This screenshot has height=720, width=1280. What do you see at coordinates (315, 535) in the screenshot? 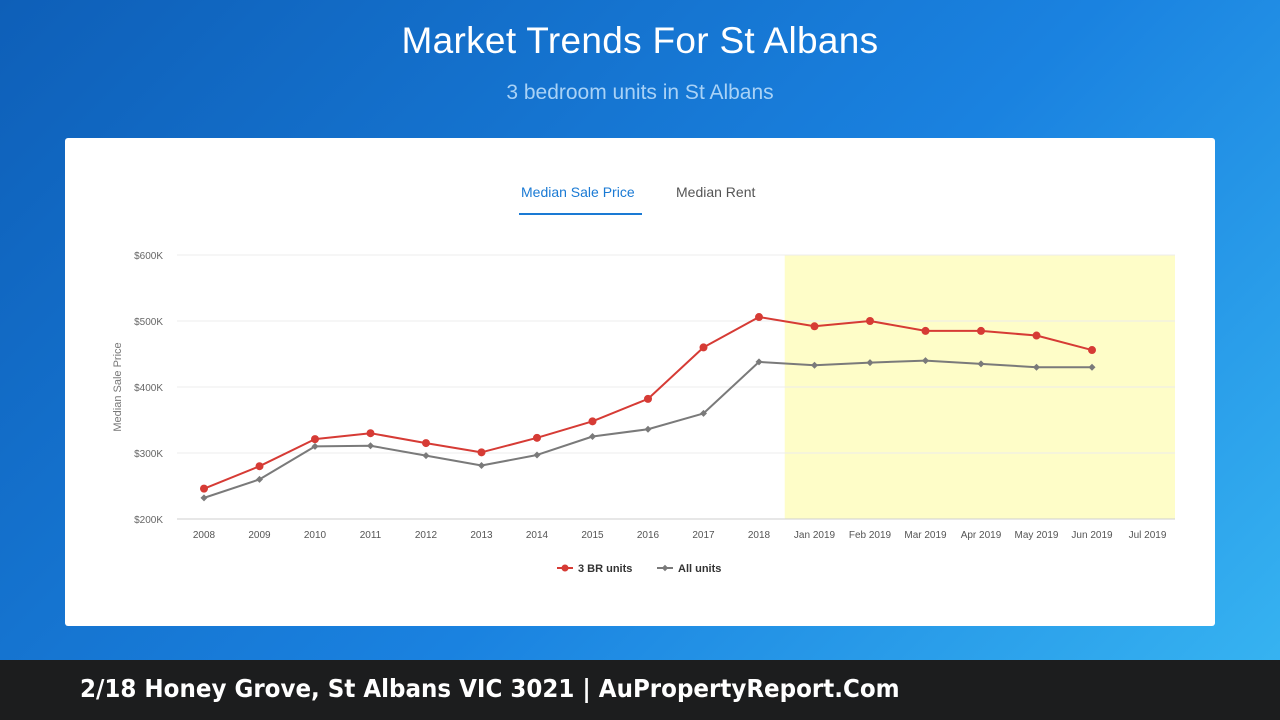
I see `x-tick-label: 2010` at bounding box center [315, 535].